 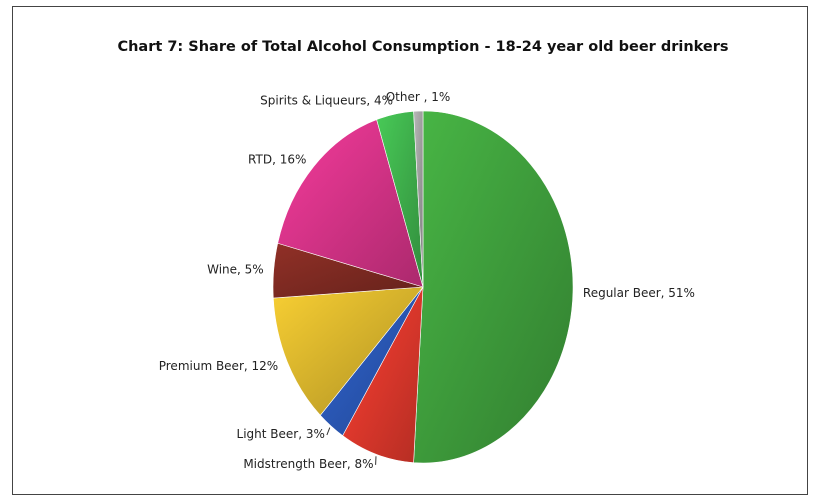 I want to click on slice-label: Regular Beer, 51%, so click(x=639, y=293).